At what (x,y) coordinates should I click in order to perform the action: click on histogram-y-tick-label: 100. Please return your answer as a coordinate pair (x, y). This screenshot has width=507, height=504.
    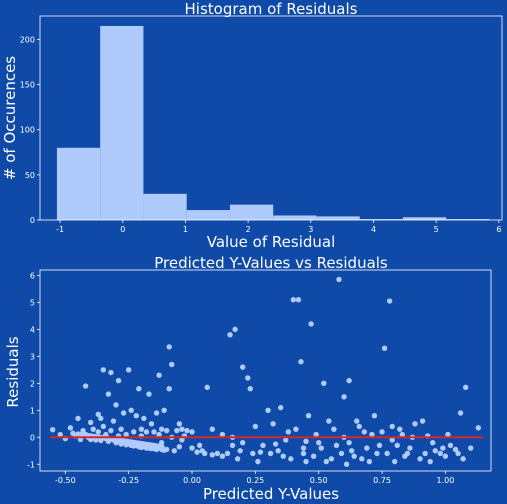
    Looking at the image, I should click on (27, 130).